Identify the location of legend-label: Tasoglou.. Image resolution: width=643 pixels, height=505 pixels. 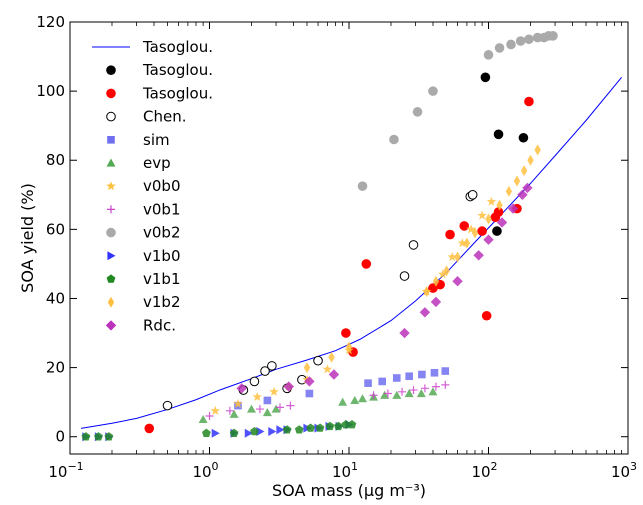
(177, 93).